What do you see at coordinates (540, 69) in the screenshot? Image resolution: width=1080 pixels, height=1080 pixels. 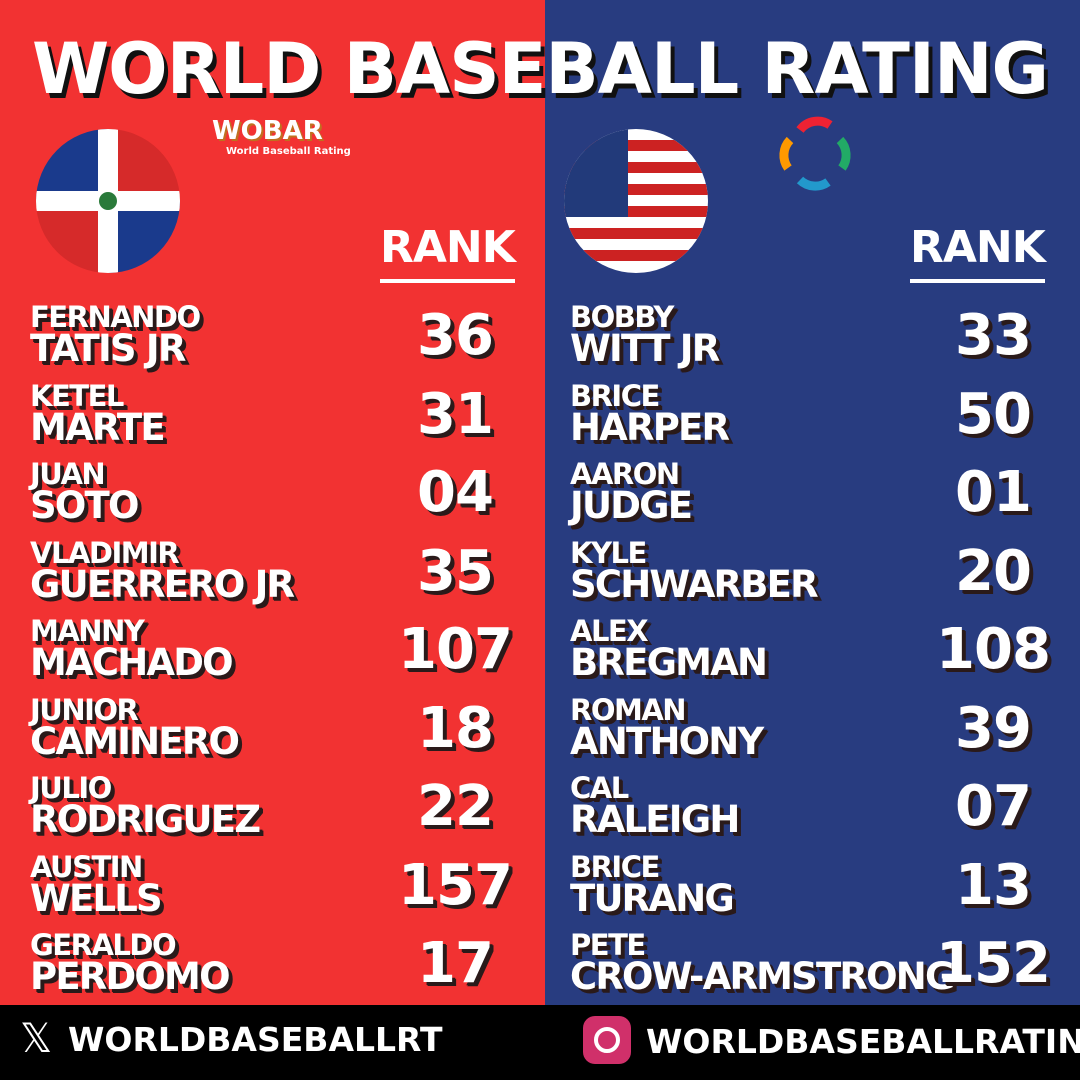 I see `title: WORLD BASEBALL RATING` at bounding box center [540, 69].